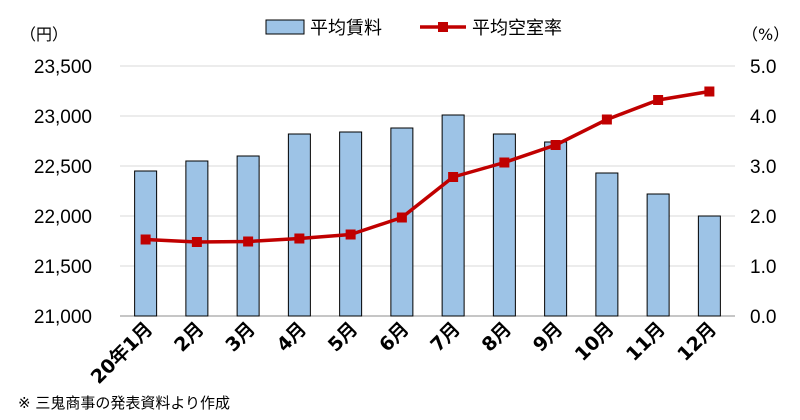  What do you see at coordinates (595, 342) in the screenshot?
I see `x-tick-label: 10月` at bounding box center [595, 342].